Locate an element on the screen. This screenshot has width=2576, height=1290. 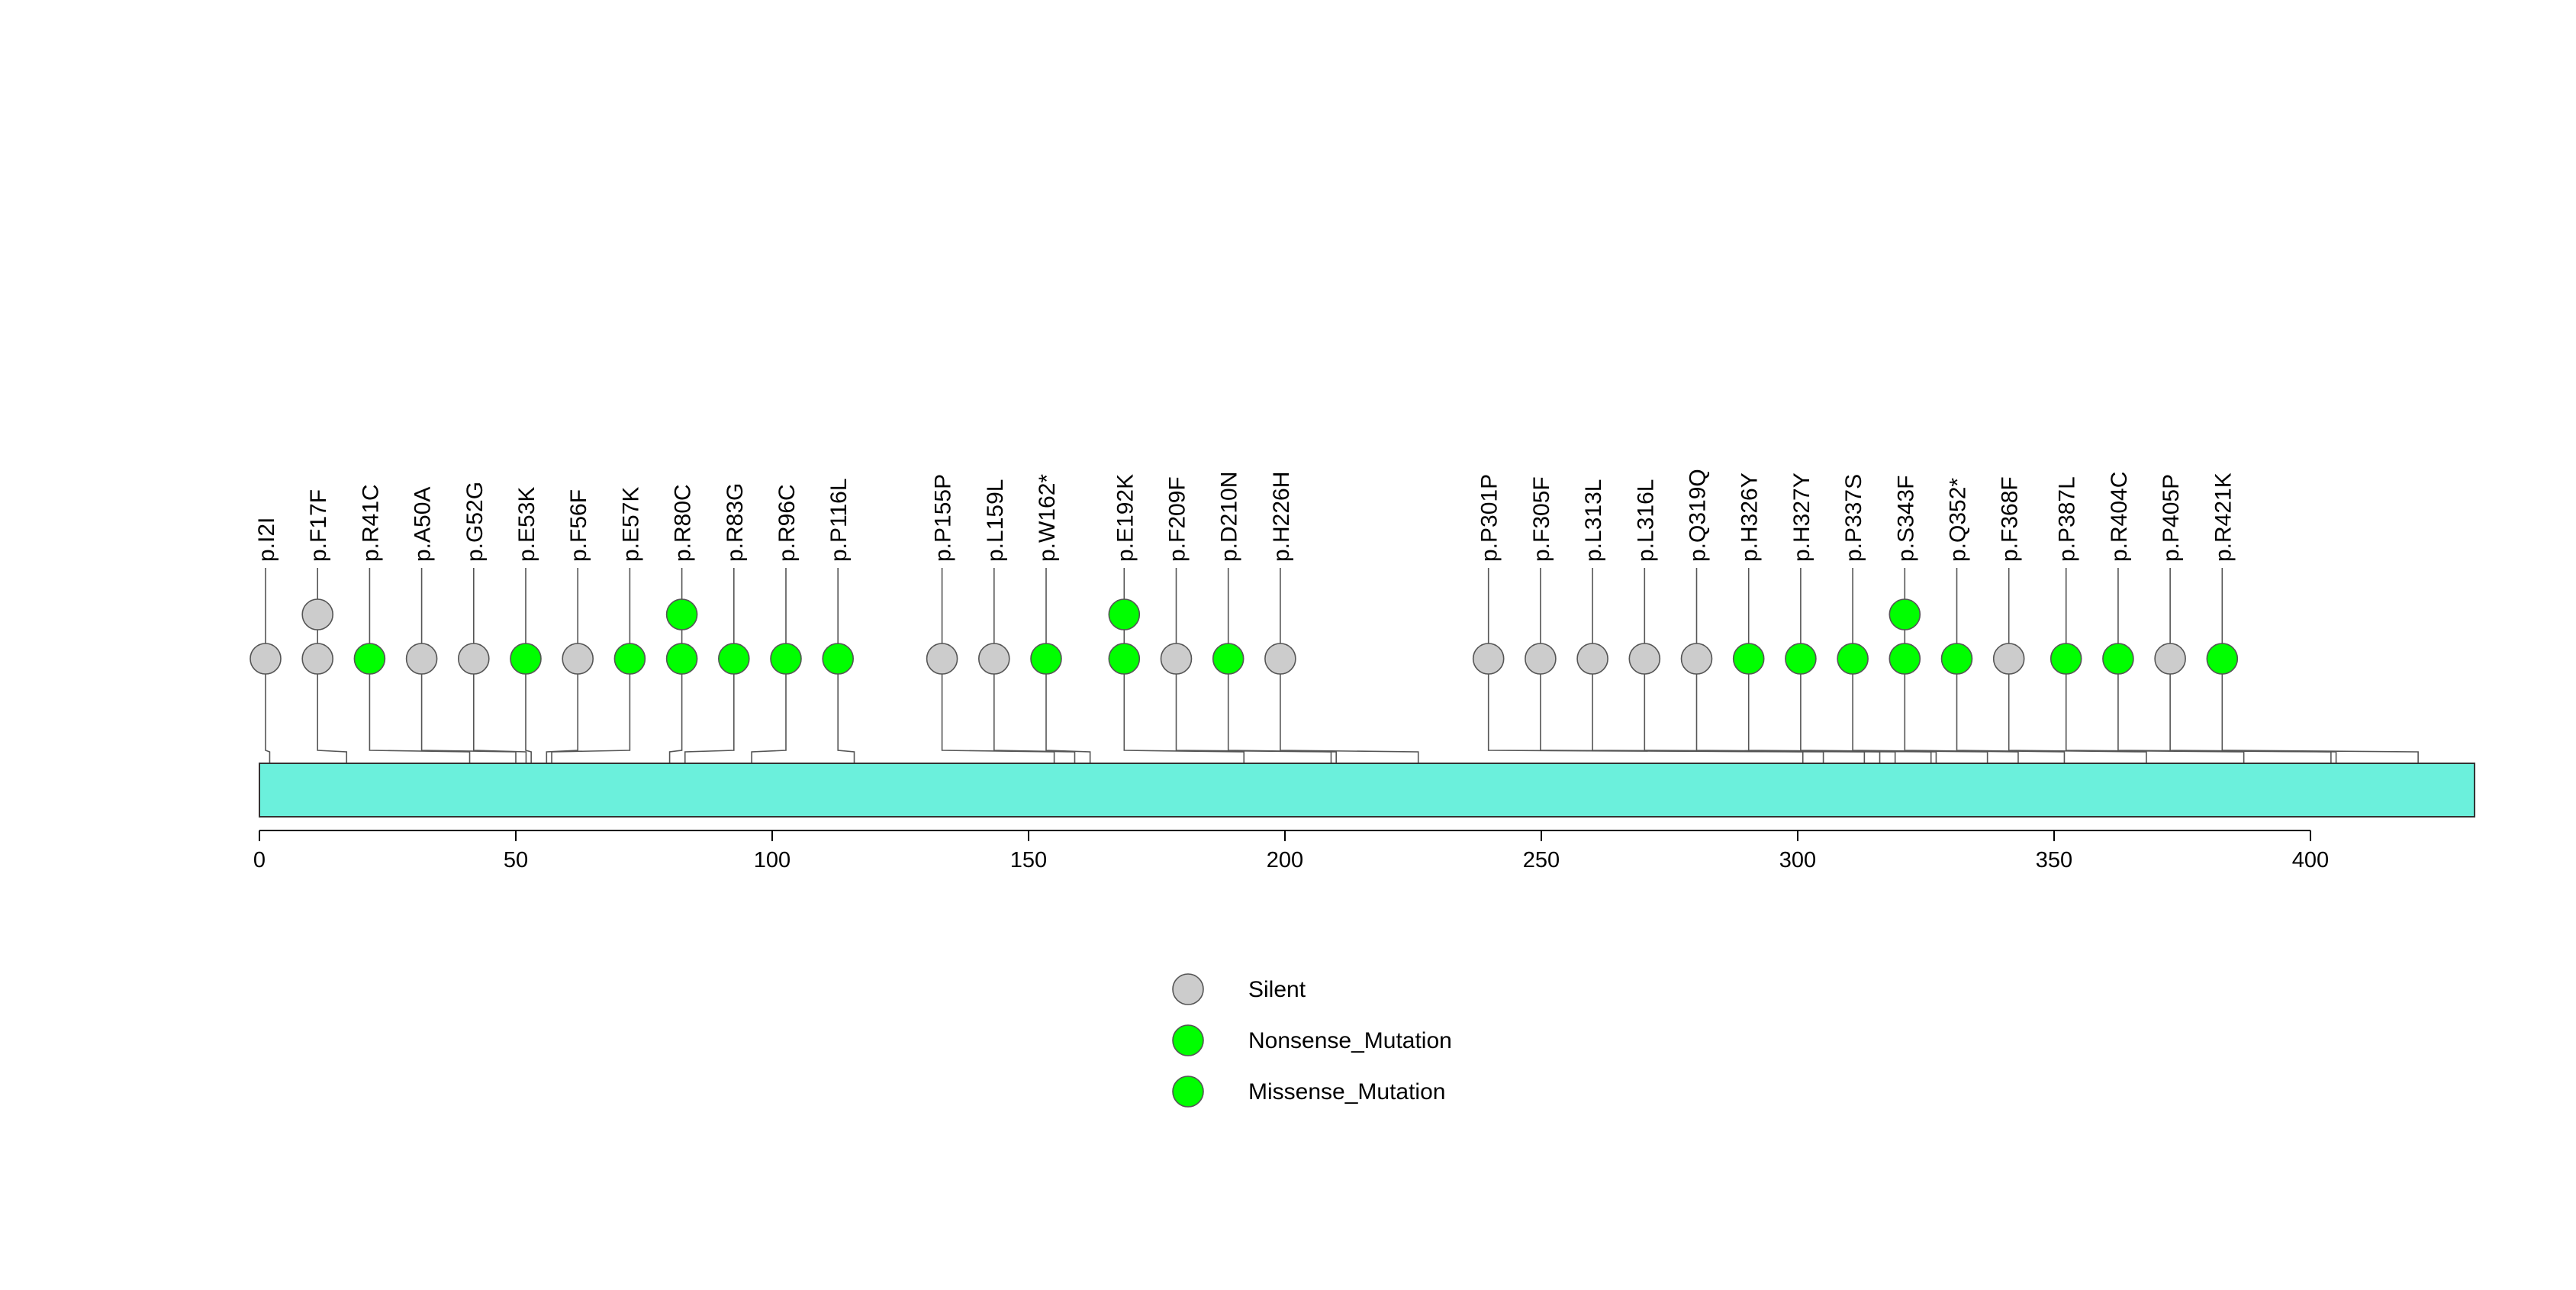
mutation-label-p-p405p: p.P405P is located at coordinates (2171, 518).